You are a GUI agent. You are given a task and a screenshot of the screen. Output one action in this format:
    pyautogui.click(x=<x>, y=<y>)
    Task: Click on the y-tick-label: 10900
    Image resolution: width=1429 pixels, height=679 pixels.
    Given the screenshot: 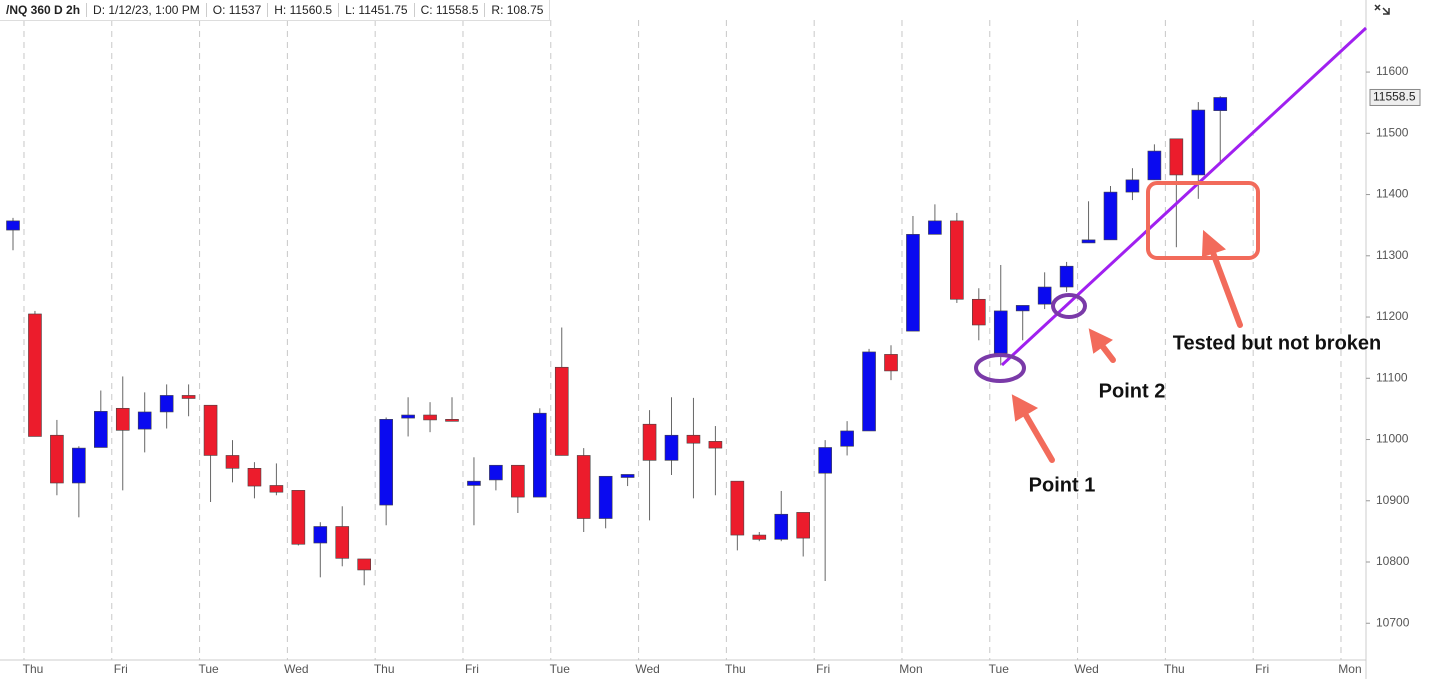 What is the action you would take?
    pyautogui.click(x=1393, y=500)
    